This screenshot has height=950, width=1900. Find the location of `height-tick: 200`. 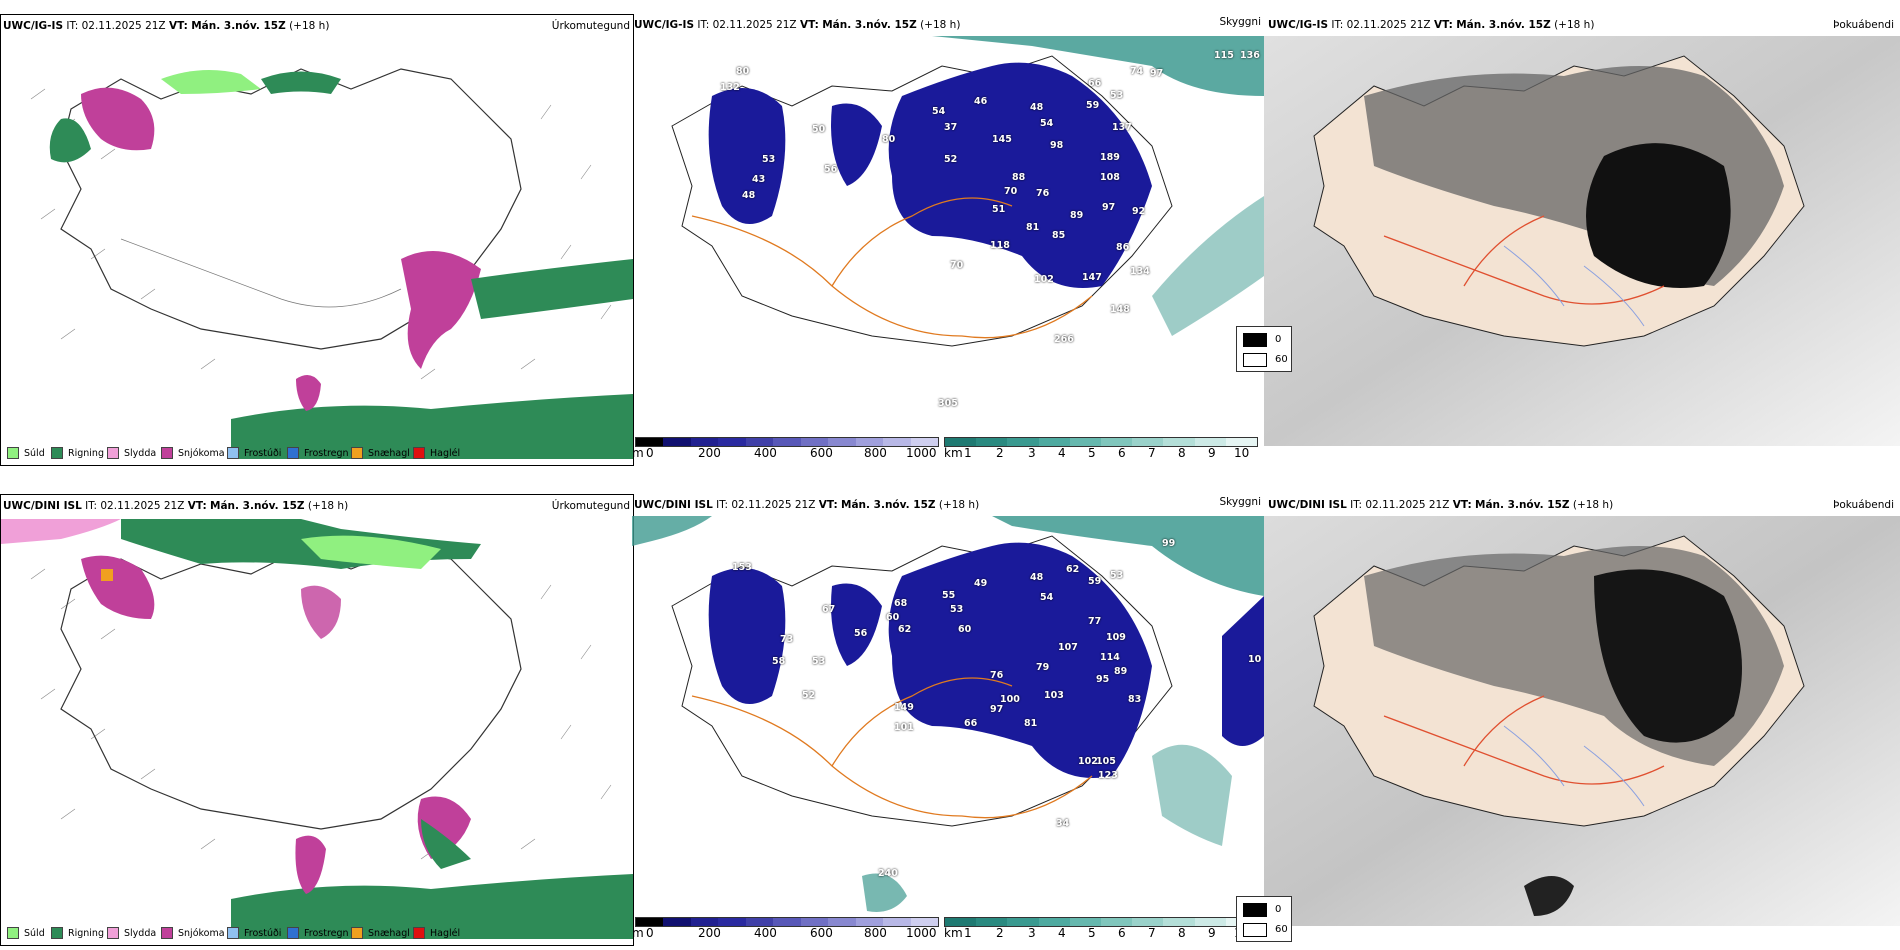

height-tick: 200 is located at coordinates (709, 453).